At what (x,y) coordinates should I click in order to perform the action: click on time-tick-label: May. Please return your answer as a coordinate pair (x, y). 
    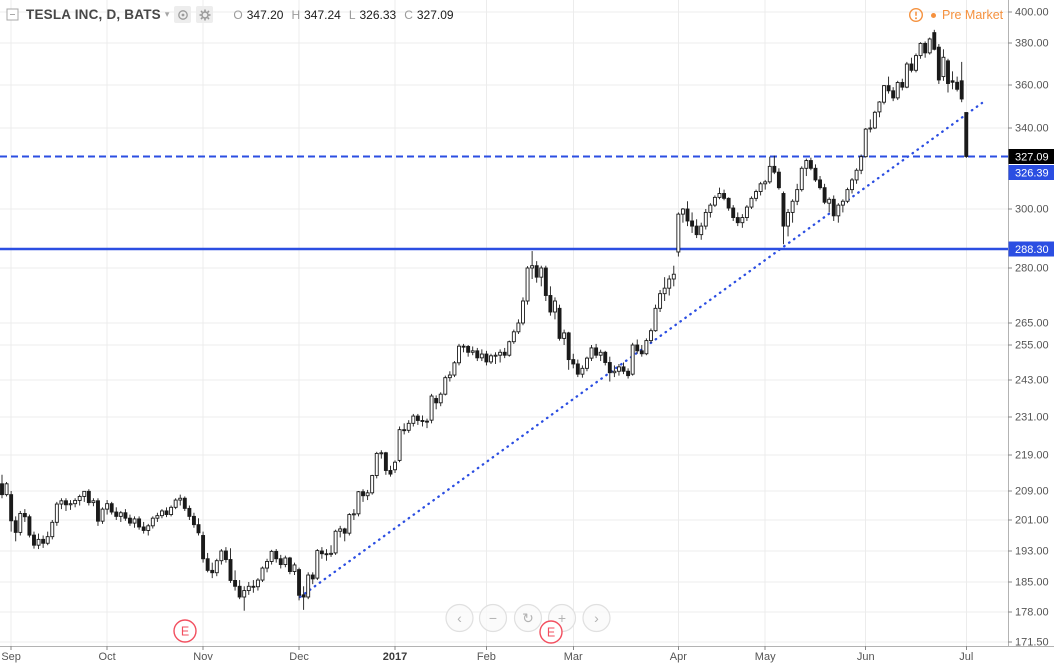
    Looking at the image, I should click on (765, 657).